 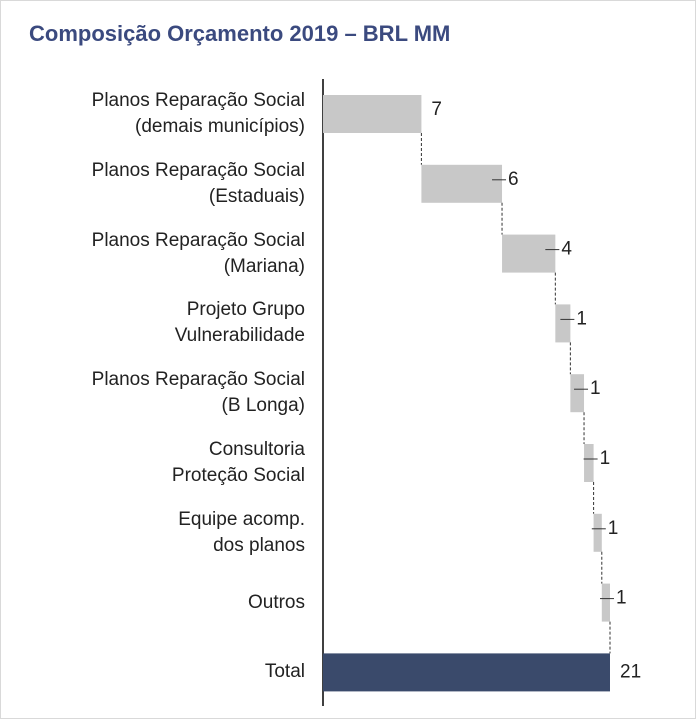 What do you see at coordinates (241, 532) in the screenshot?
I see `category-label: Equipe acomp. dos planos` at bounding box center [241, 532].